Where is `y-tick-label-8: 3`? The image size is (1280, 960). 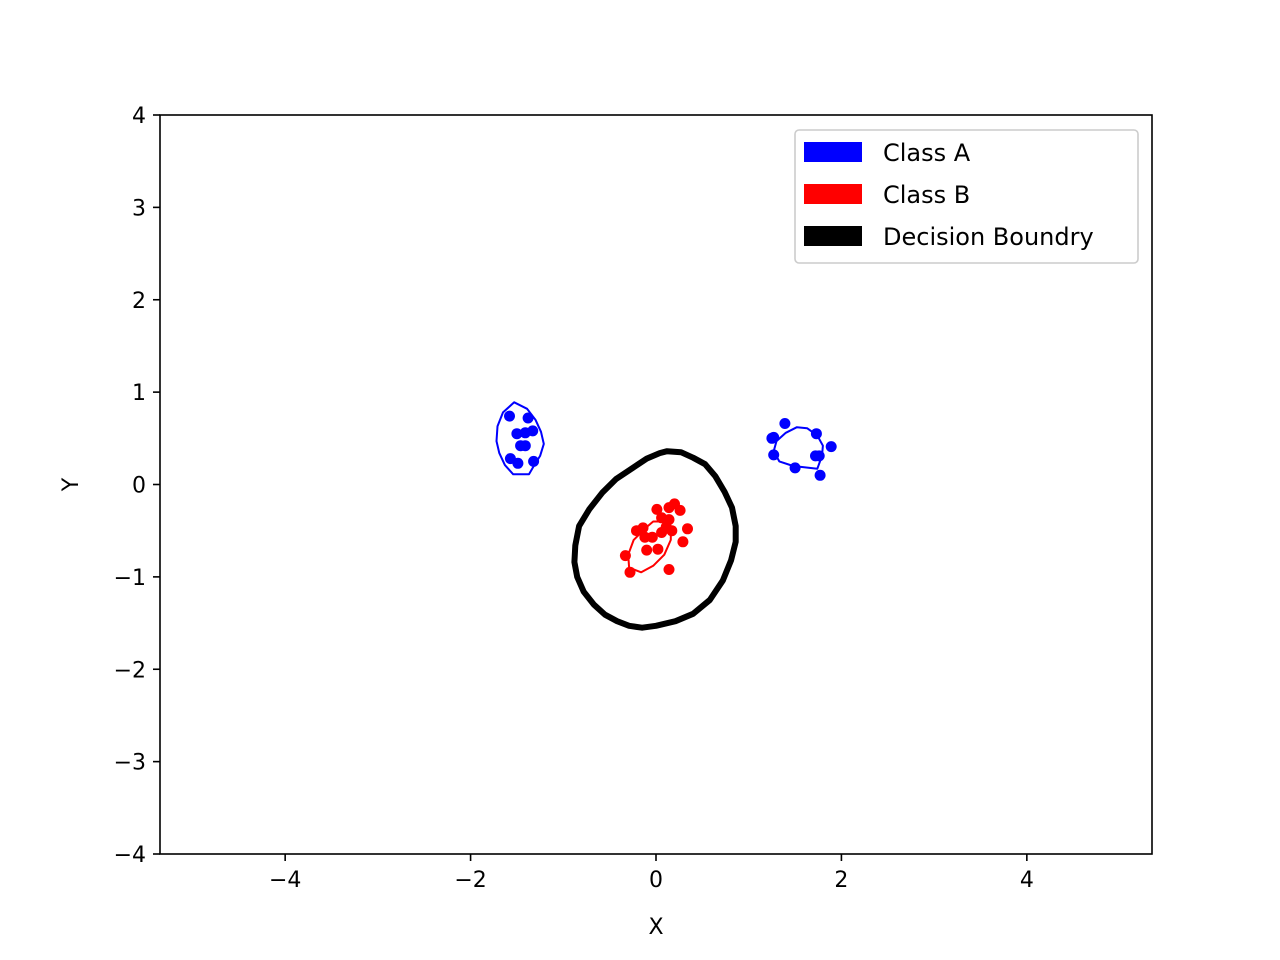
y-tick-label-8: 3 is located at coordinates (139, 208).